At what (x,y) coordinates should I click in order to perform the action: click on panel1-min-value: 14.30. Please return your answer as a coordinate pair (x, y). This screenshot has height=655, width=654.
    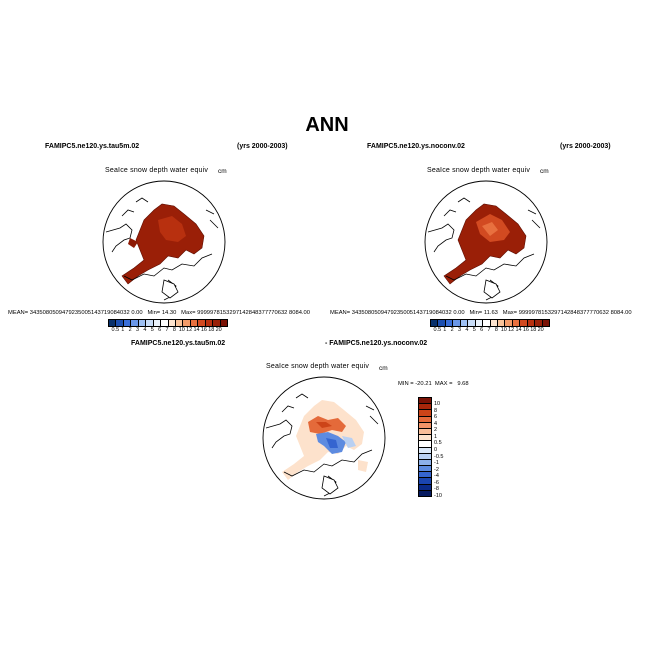
    Looking at the image, I should click on (169, 313).